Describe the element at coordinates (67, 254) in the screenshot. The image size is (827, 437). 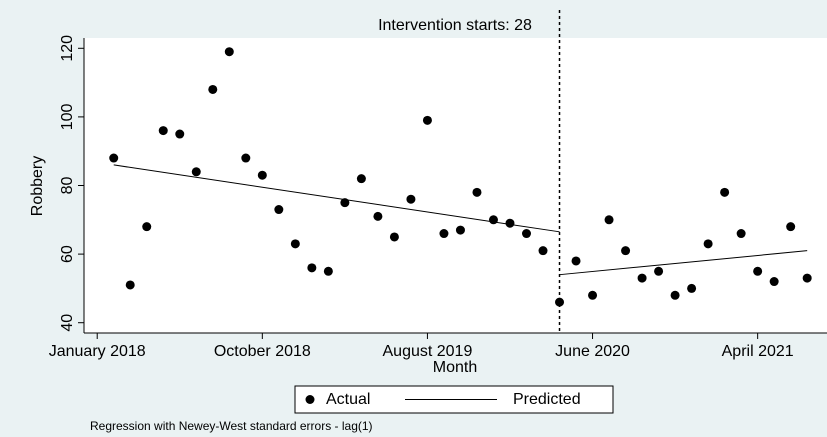
I see `y-tick-label: 60` at that location.